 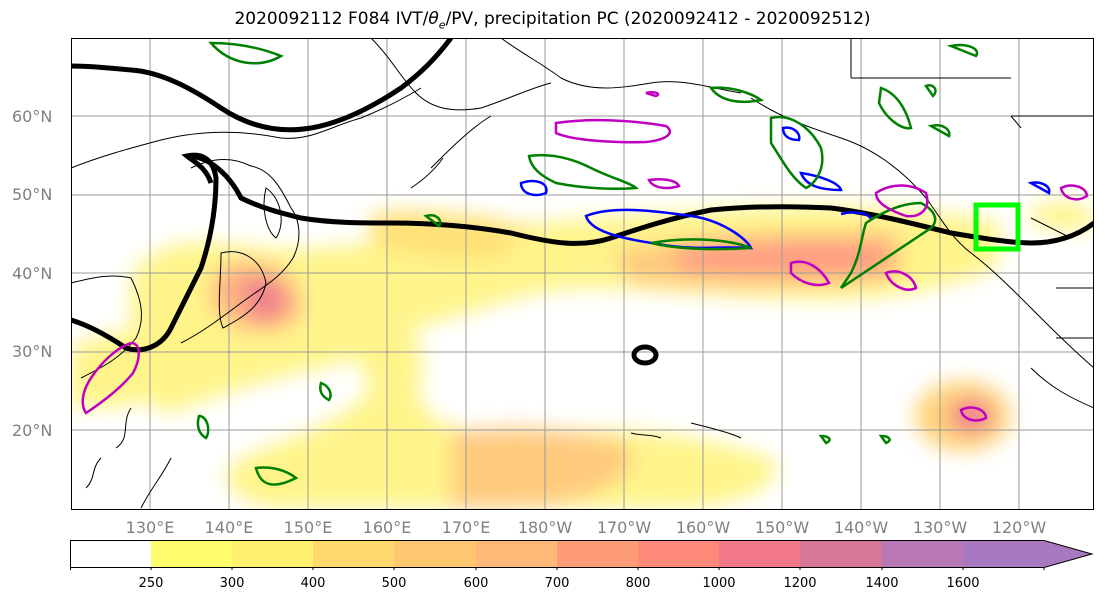 What do you see at coordinates (861, 527) in the screenshot?
I see `lon-label-140w: 140°W` at bounding box center [861, 527].